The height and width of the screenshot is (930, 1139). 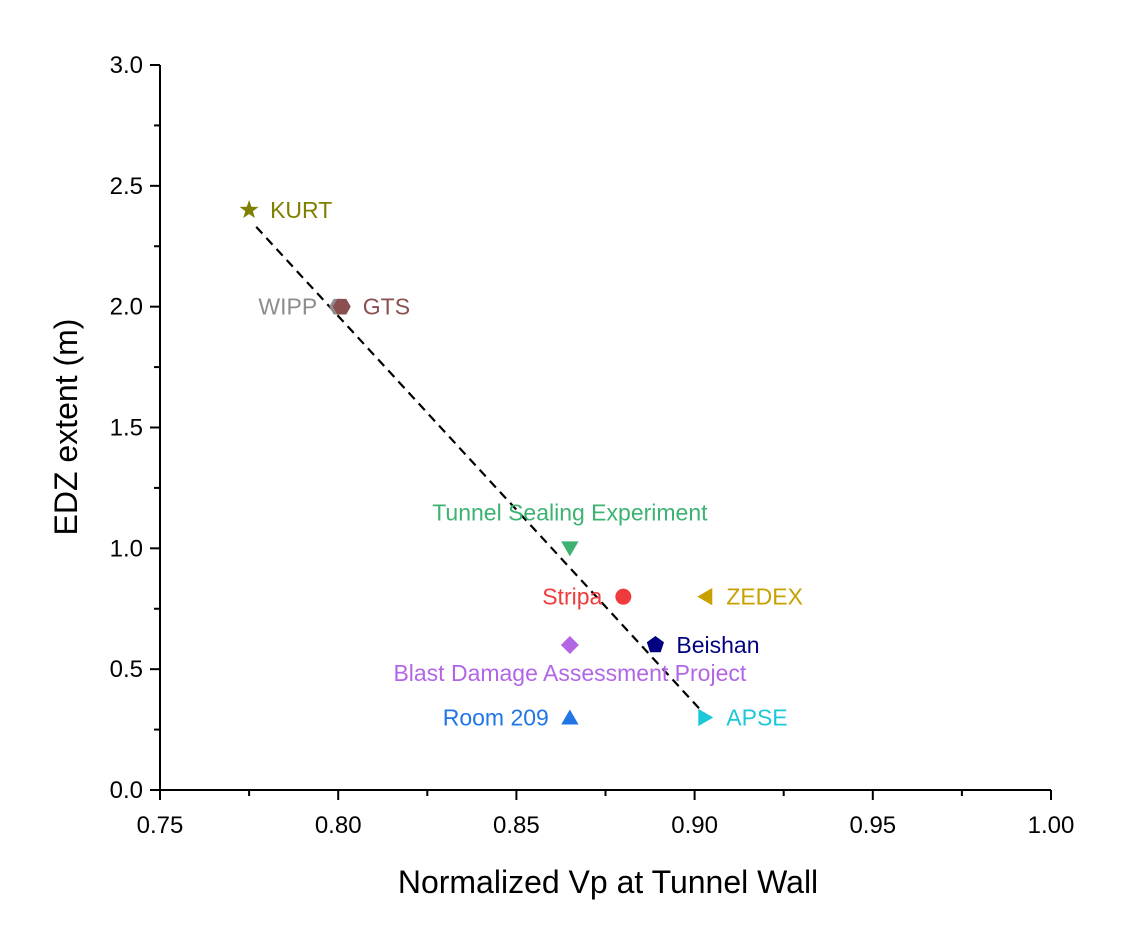 What do you see at coordinates (756, 718) in the screenshot?
I see `point-label: APSE` at bounding box center [756, 718].